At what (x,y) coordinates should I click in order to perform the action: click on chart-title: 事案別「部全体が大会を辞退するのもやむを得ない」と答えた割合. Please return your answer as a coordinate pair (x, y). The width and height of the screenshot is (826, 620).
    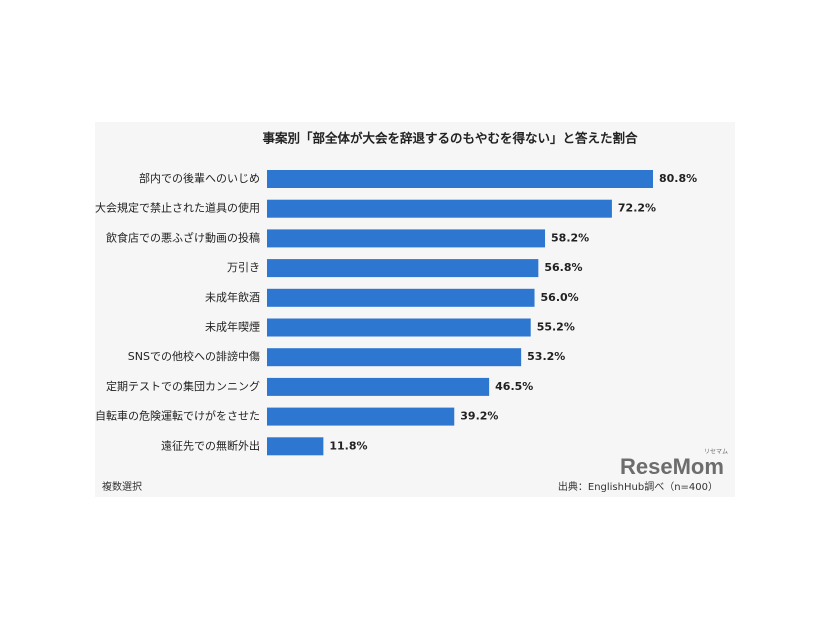
    Looking at the image, I should click on (450, 138).